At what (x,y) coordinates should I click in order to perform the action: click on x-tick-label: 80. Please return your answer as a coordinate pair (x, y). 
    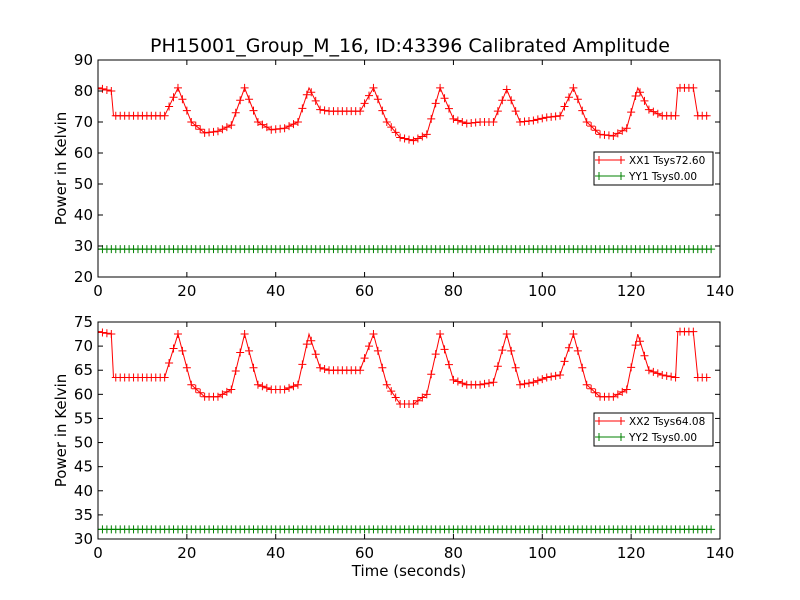
    Looking at the image, I should click on (453, 291).